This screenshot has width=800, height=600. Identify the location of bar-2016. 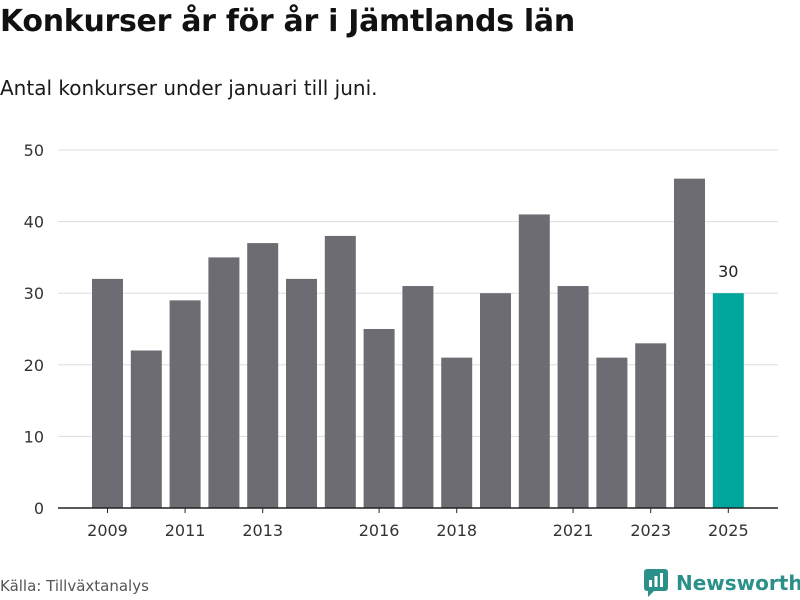
(379, 418).